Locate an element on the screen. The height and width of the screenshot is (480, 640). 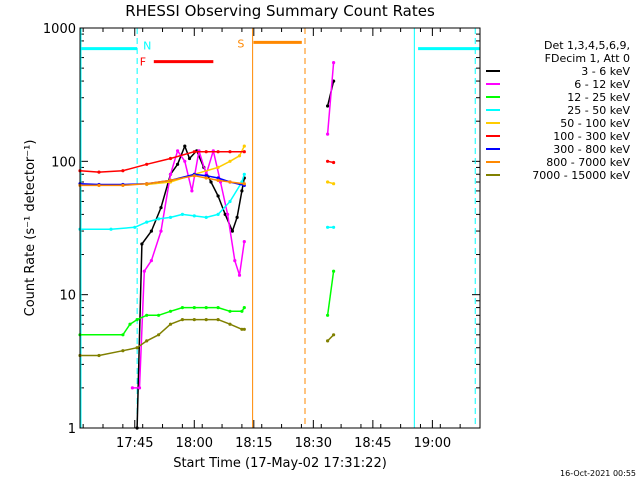
x-tick-label: 17:45 is located at coordinates (134, 443).